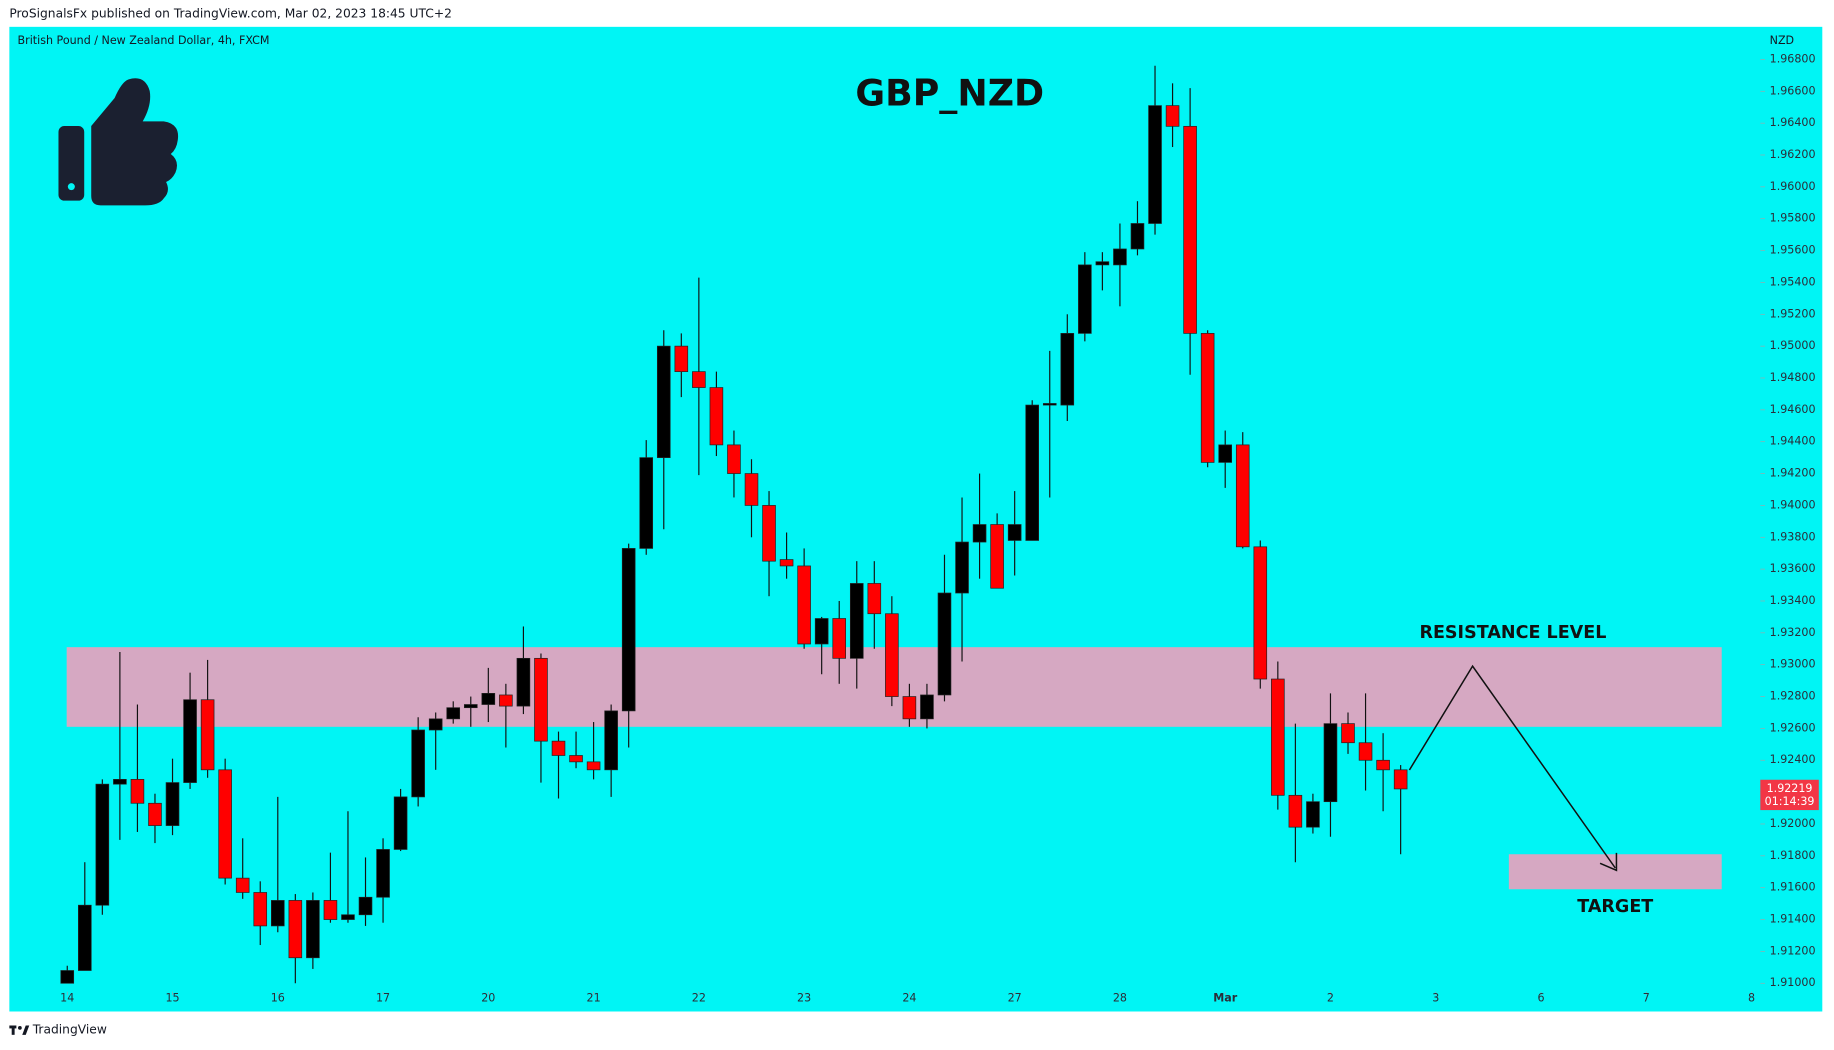  Describe the element at coordinates (172, 998) in the screenshot. I see `x-tick-label: 15` at that location.